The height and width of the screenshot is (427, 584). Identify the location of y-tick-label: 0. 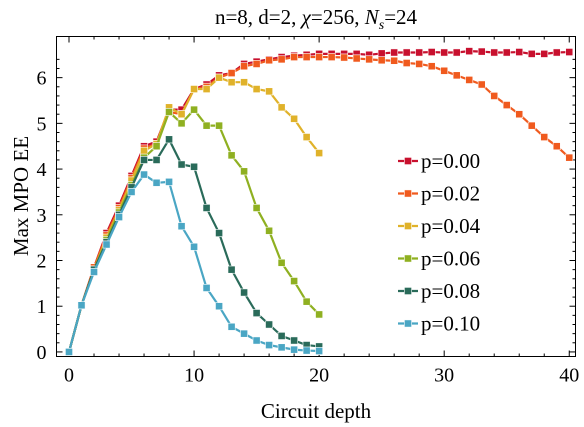
(42, 353).